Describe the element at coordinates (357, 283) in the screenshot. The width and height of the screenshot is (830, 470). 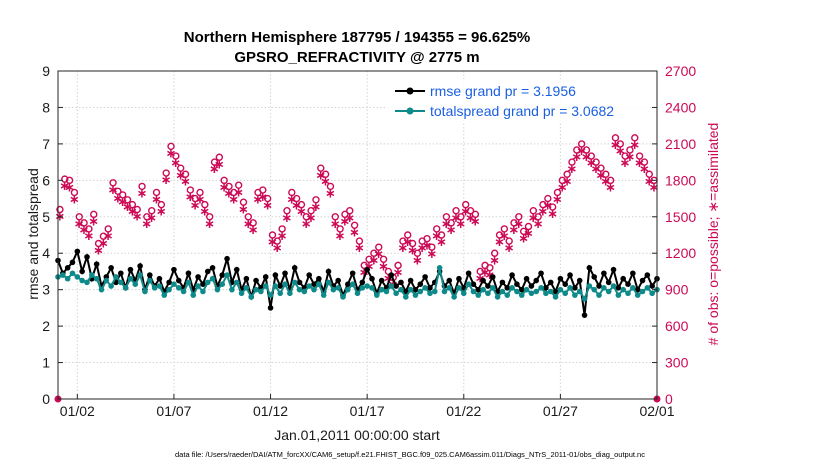
I see `series-totalspread` at that location.